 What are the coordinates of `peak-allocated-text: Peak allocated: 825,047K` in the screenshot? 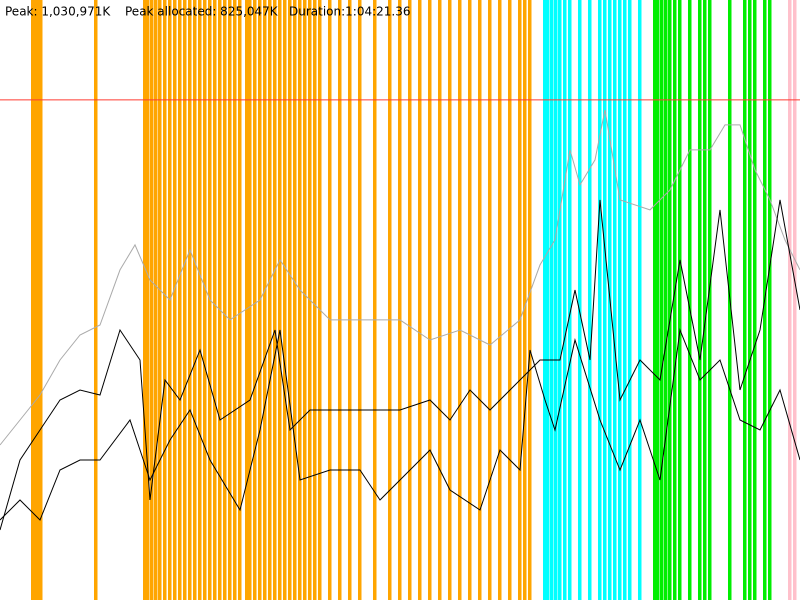 It's located at (202, 12).